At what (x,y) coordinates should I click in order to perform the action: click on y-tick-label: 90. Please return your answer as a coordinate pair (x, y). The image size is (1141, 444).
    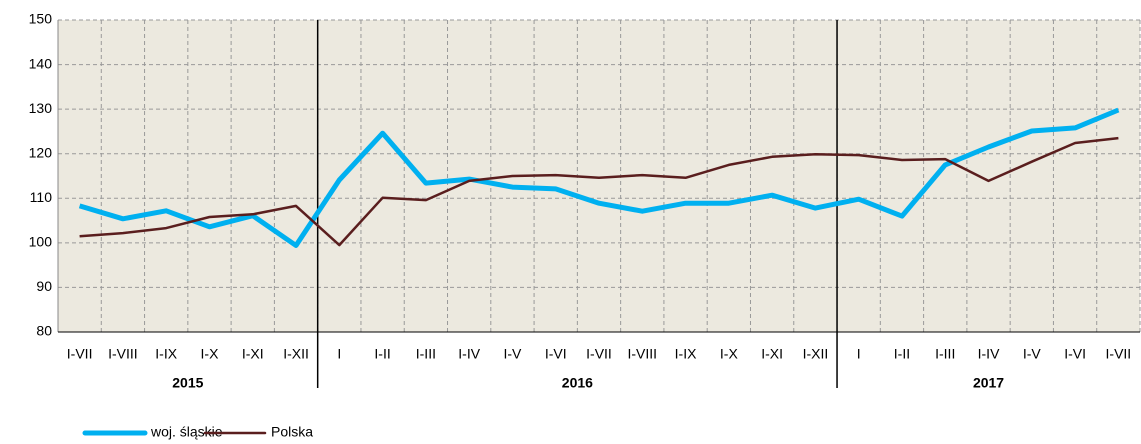
    Looking at the image, I should click on (44, 286).